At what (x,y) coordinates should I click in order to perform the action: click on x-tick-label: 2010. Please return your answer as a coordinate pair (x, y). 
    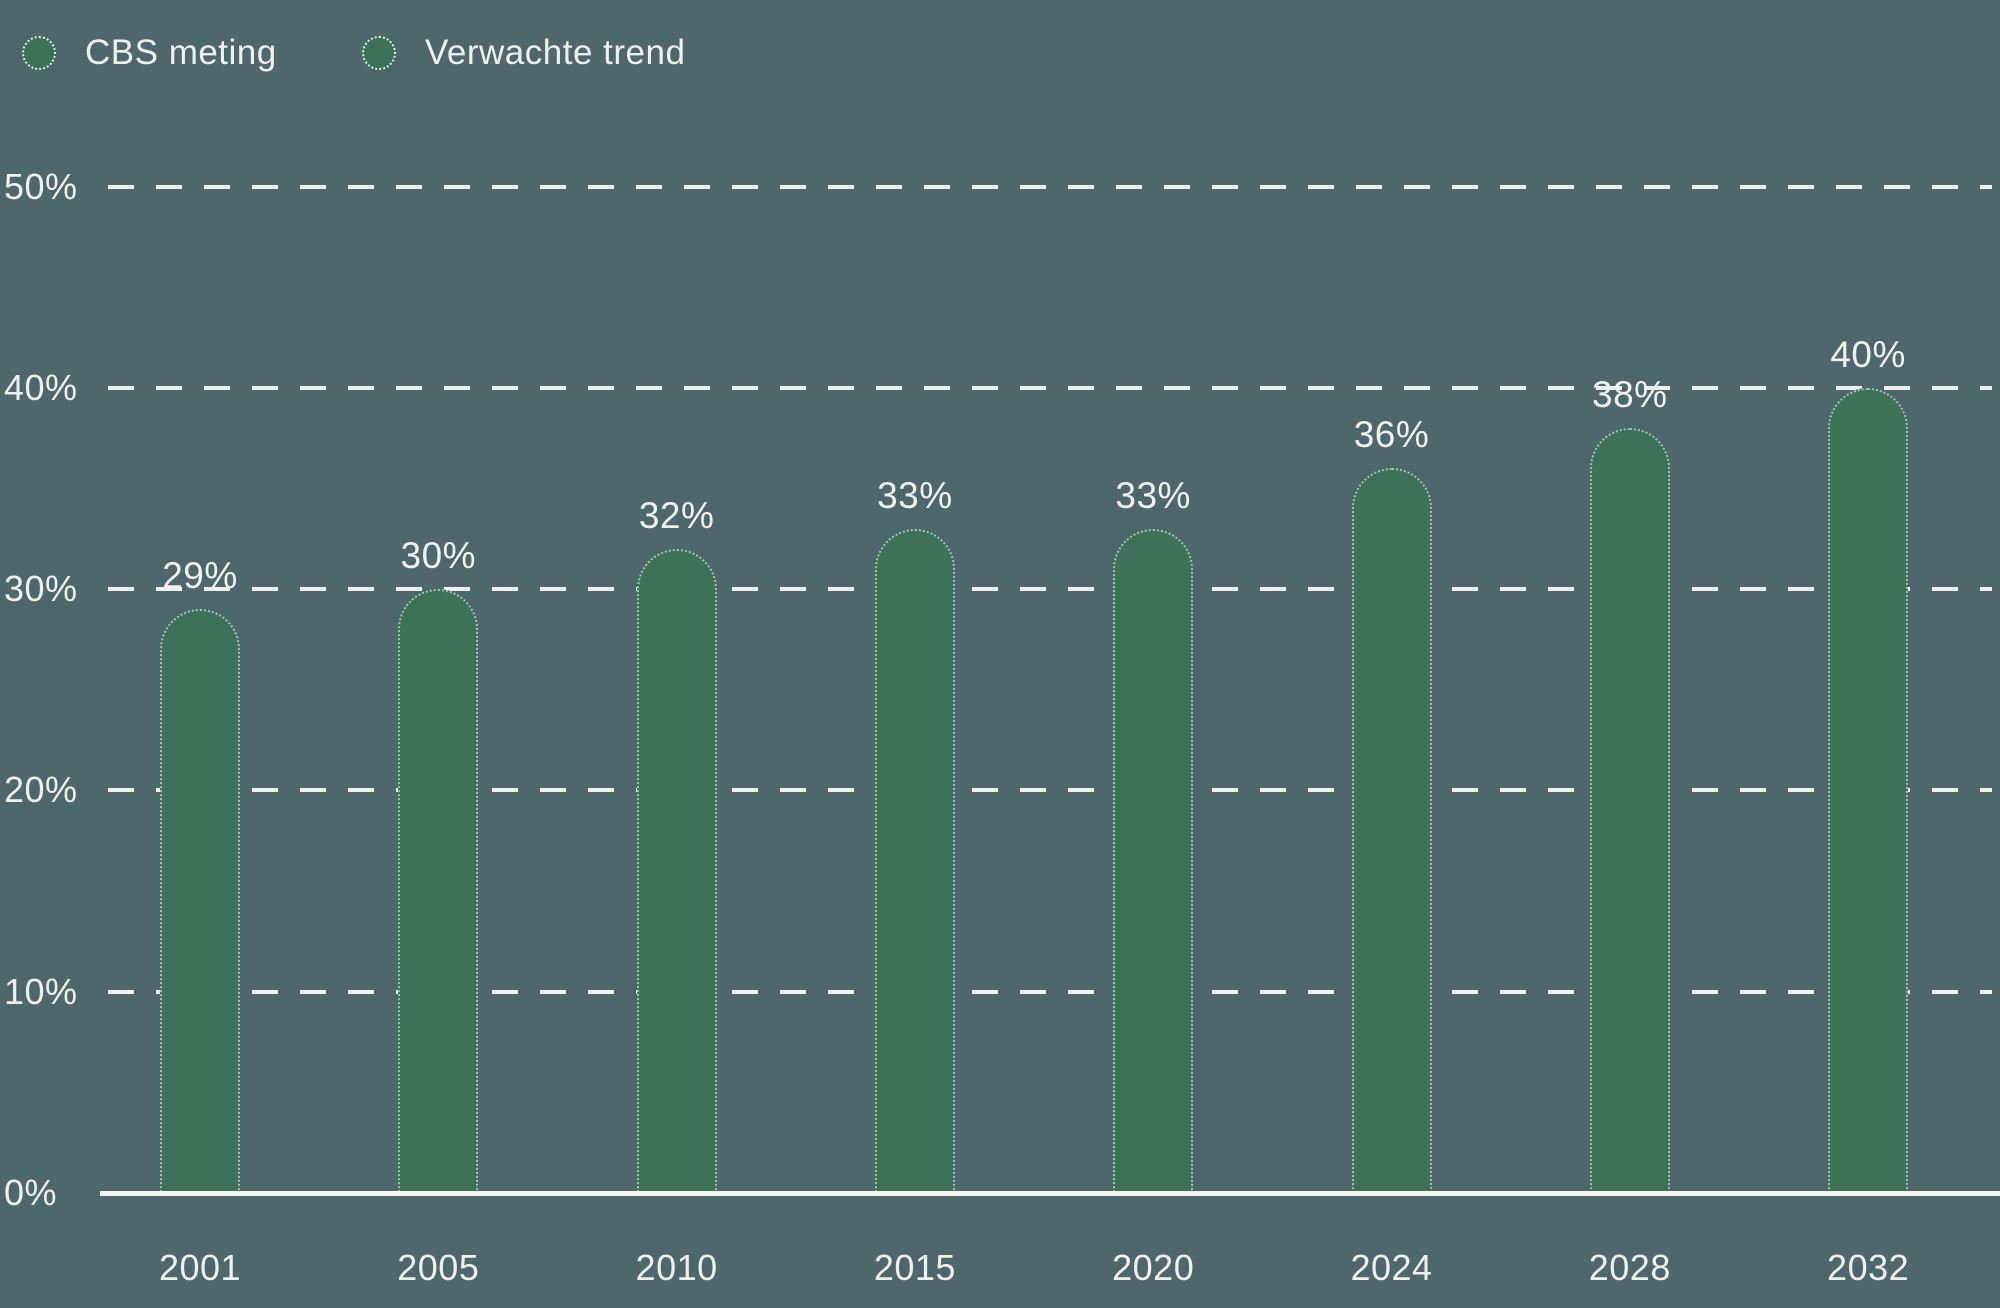
    Looking at the image, I should click on (676, 1267).